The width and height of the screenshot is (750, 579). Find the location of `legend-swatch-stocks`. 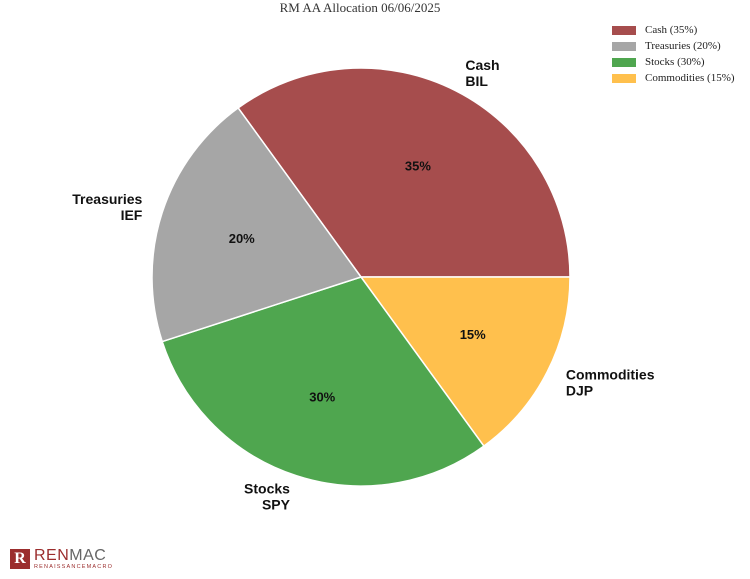

legend-swatch-stocks is located at coordinates (624, 62).